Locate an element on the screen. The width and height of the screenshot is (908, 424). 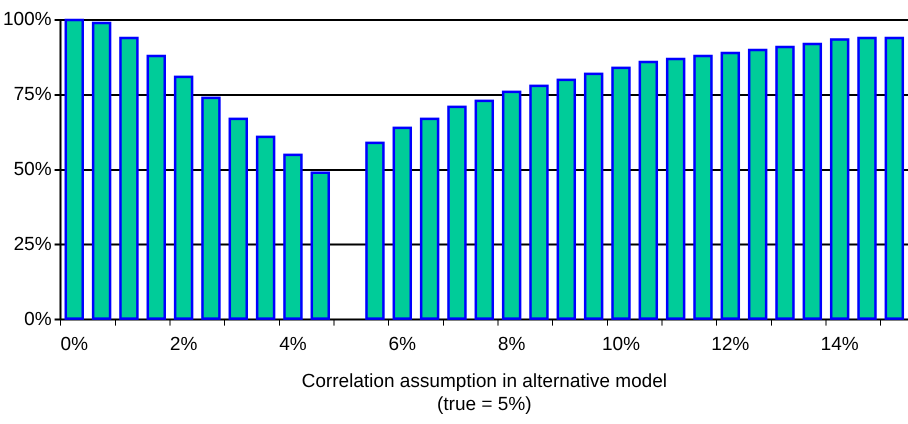
x-tick-label: 12% is located at coordinates (730, 345).